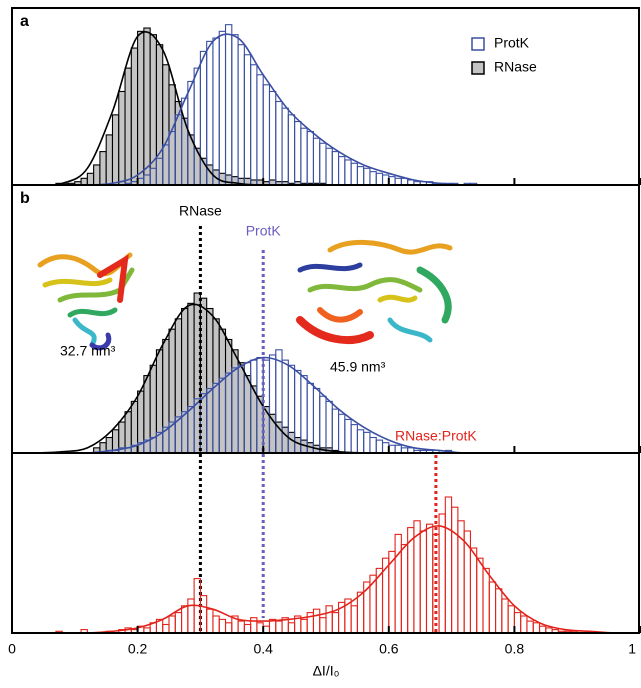  What do you see at coordinates (263, 649) in the screenshot?
I see `x-tick-label: 0.4` at bounding box center [263, 649].